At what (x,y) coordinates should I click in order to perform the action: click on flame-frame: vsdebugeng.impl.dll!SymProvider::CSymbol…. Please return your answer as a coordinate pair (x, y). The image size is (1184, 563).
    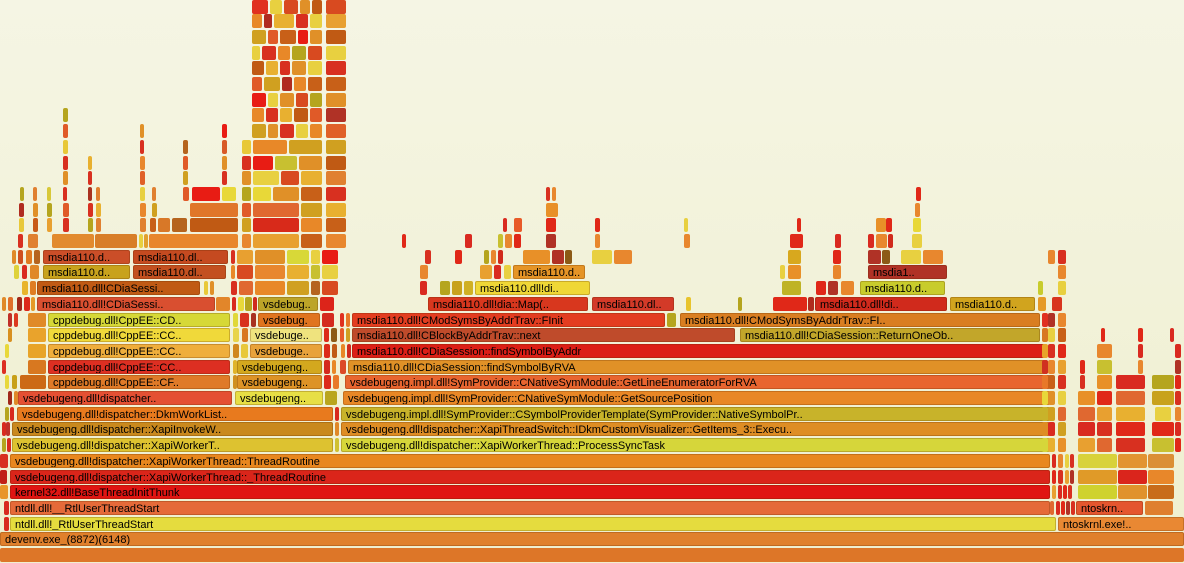
    Looking at the image, I should click on (695, 413).